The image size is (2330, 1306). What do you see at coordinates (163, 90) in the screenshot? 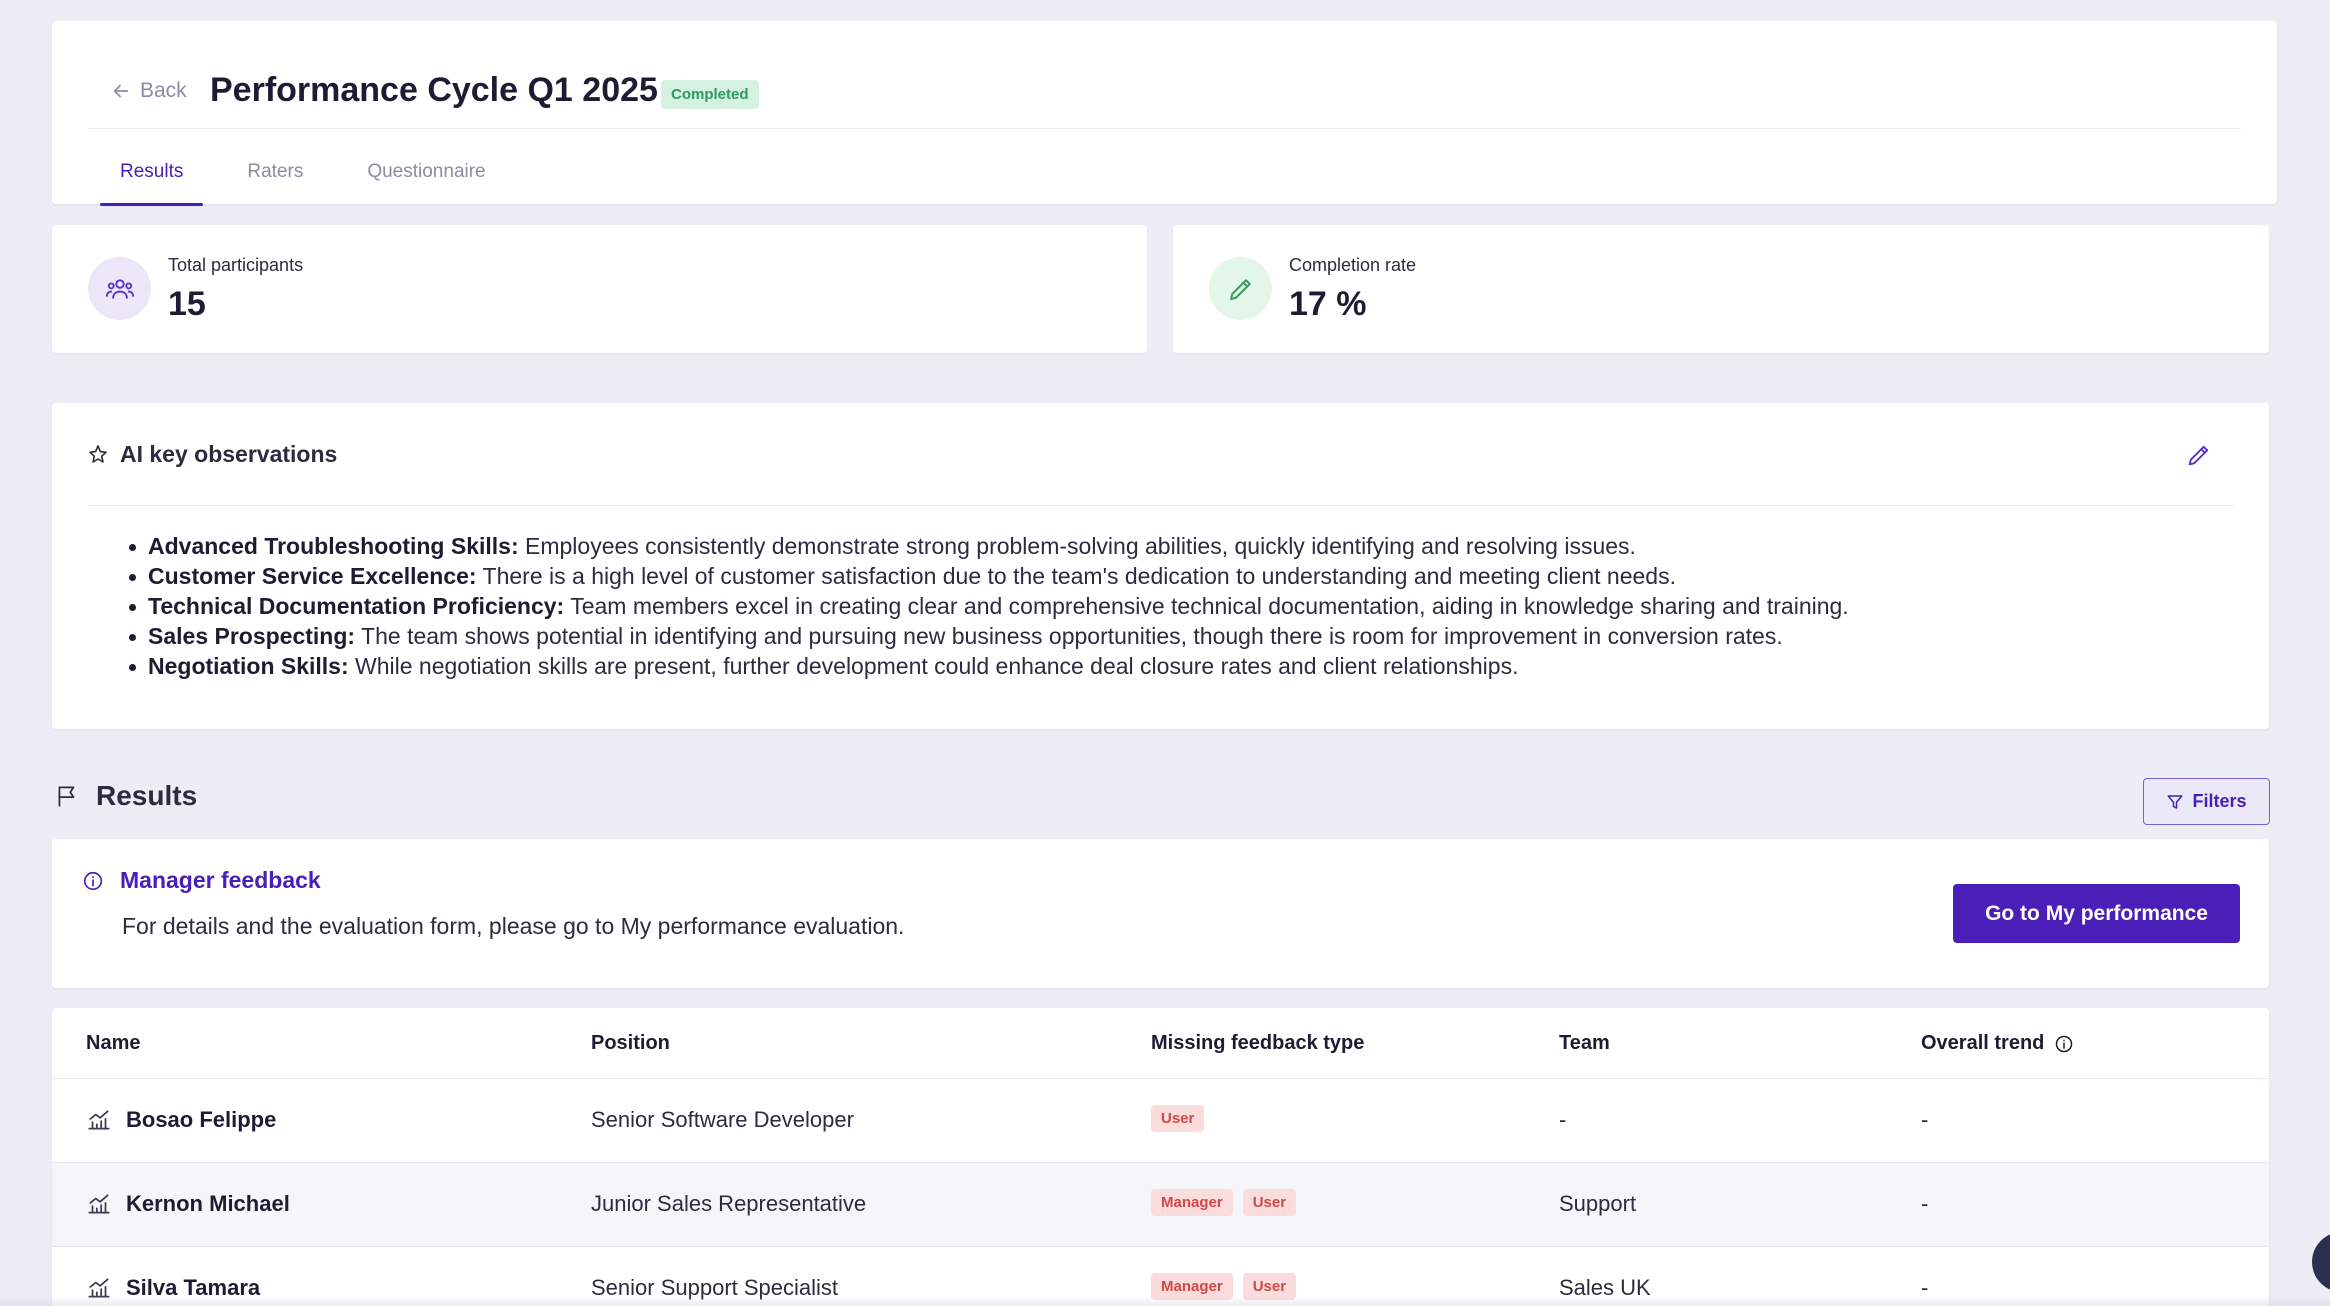
I see `back-label: Back` at bounding box center [163, 90].